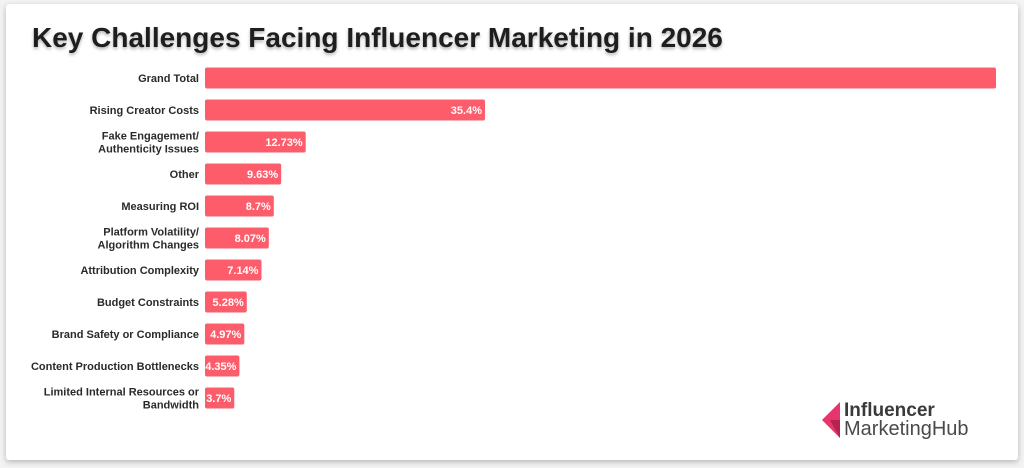 The height and width of the screenshot is (468, 1024). I want to click on data-label: 12.73%, so click(284, 143).